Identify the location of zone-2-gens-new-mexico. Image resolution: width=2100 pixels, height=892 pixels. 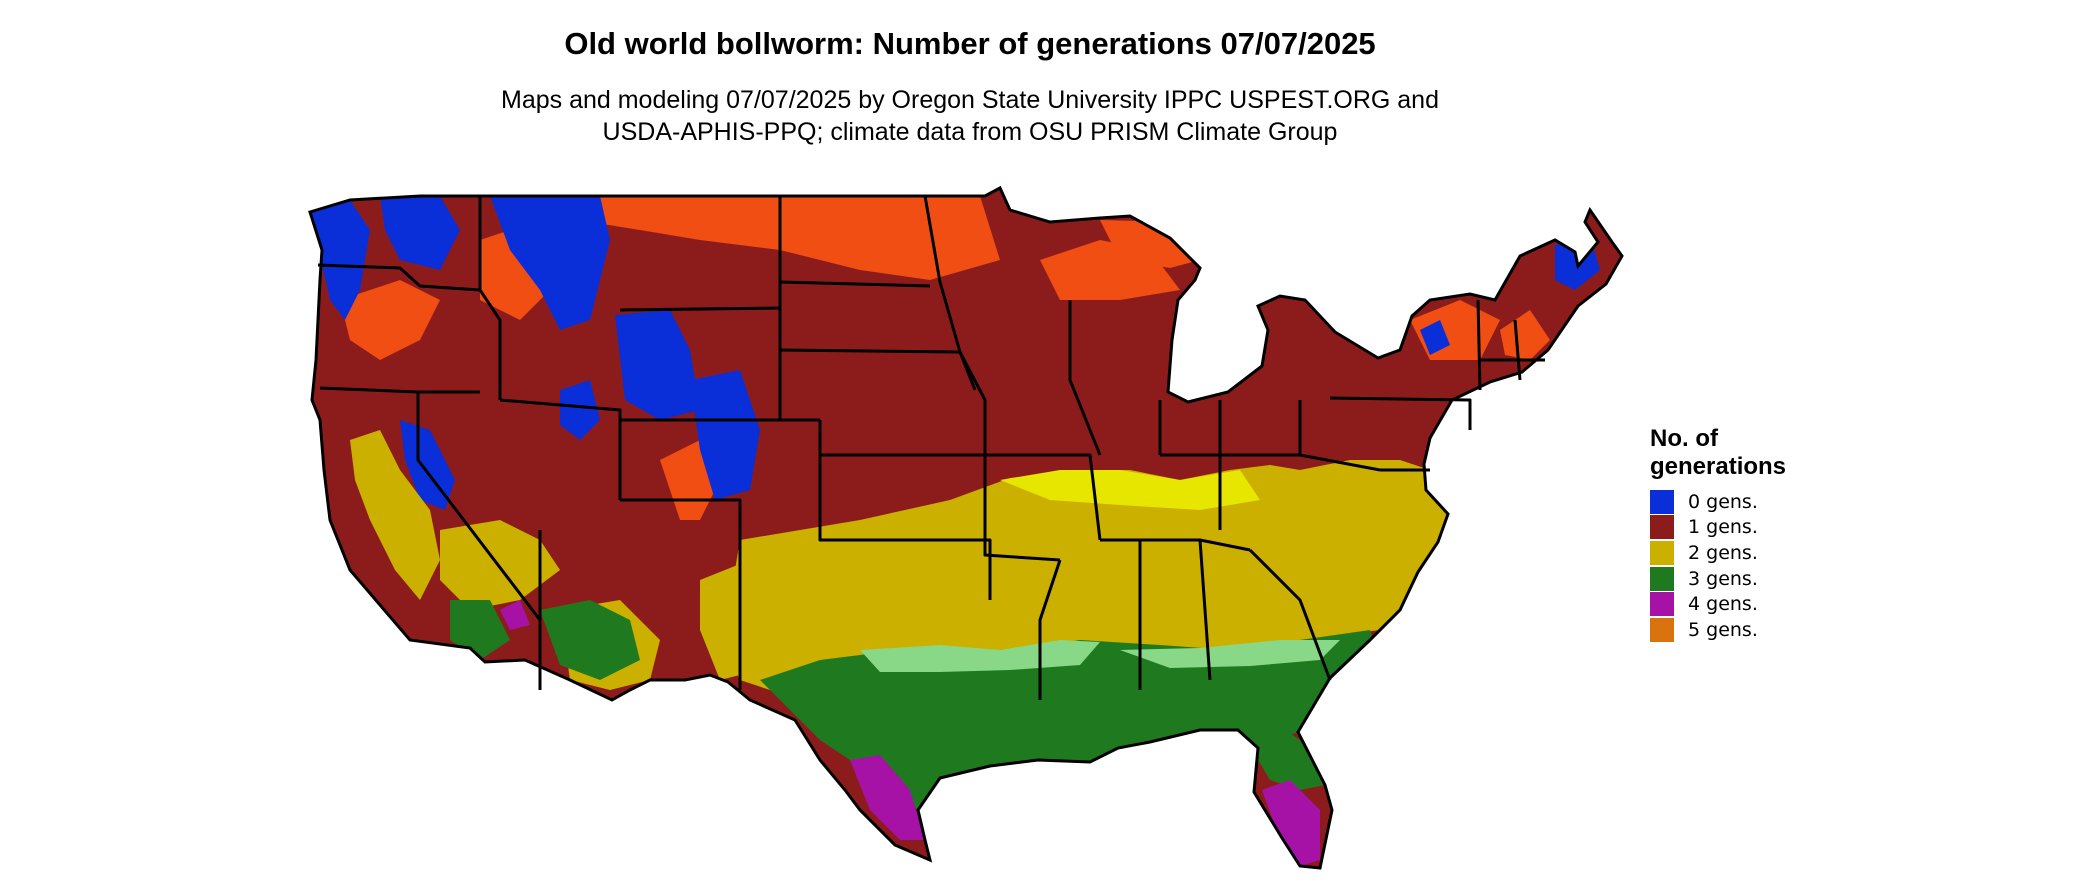
(735, 620).